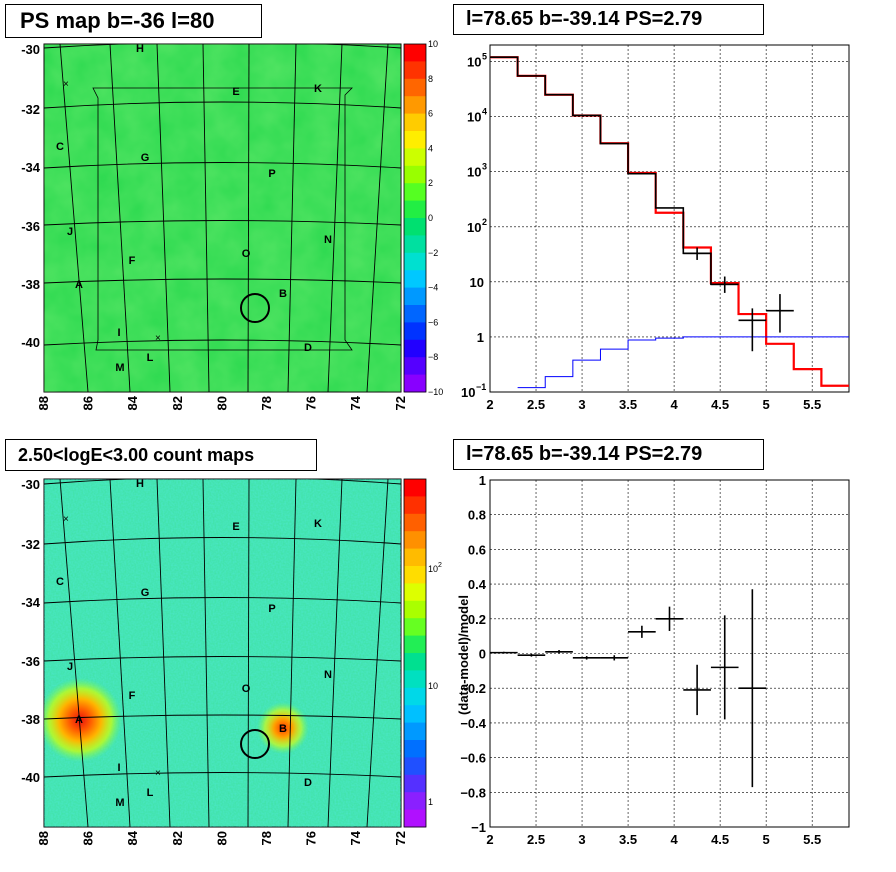 The width and height of the screenshot is (896, 872). What do you see at coordinates (653, 404) in the screenshot?
I see `spectrum-x-ticks: 2 2.5 3 3.5 4 4.5 5 5.5` at bounding box center [653, 404].